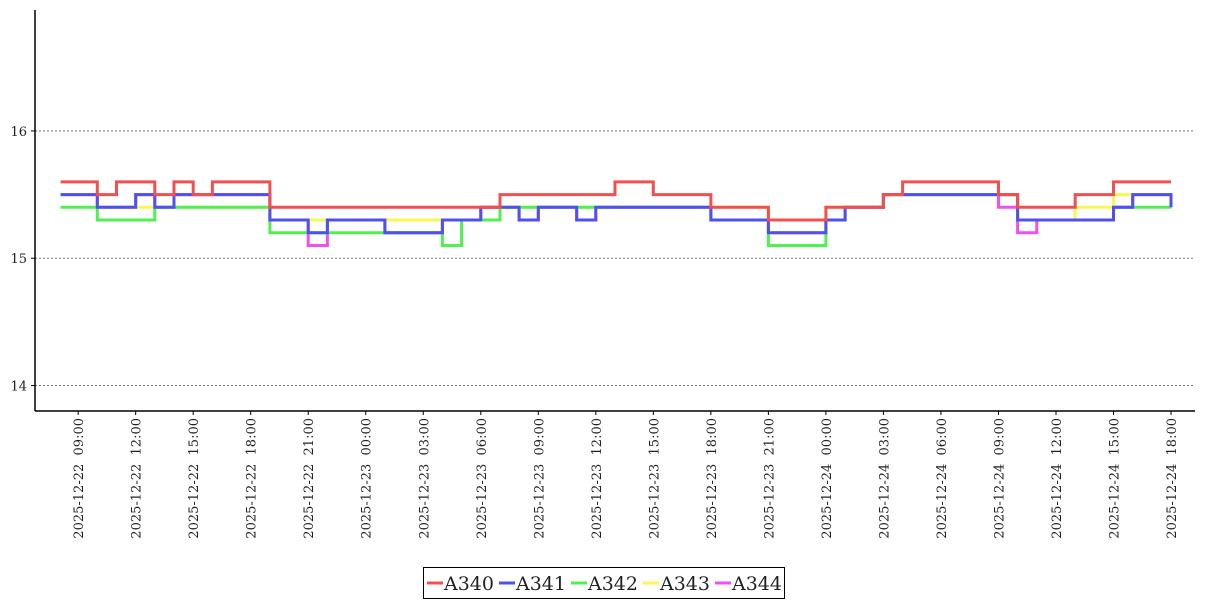 This screenshot has width=1207, height=600. What do you see at coordinates (756, 584) in the screenshot?
I see `legend-label: A344` at bounding box center [756, 584].